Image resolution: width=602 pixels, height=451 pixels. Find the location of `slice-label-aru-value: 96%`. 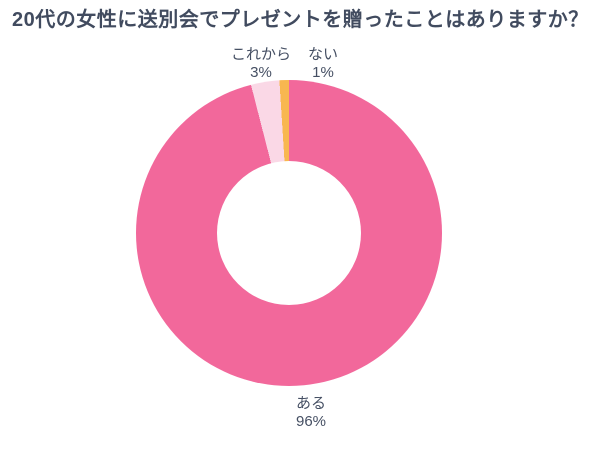

slice-label-aru-value: 96% is located at coordinates (311, 421).